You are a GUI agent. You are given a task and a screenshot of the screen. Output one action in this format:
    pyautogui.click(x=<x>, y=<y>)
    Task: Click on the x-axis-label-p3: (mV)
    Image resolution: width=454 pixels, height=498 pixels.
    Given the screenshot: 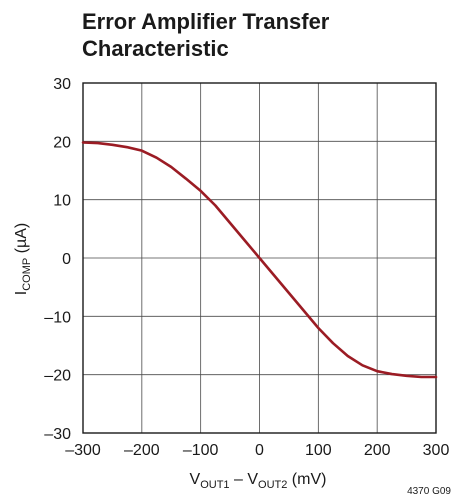 What is the action you would take?
    pyautogui.click(x=306, y=479)
    